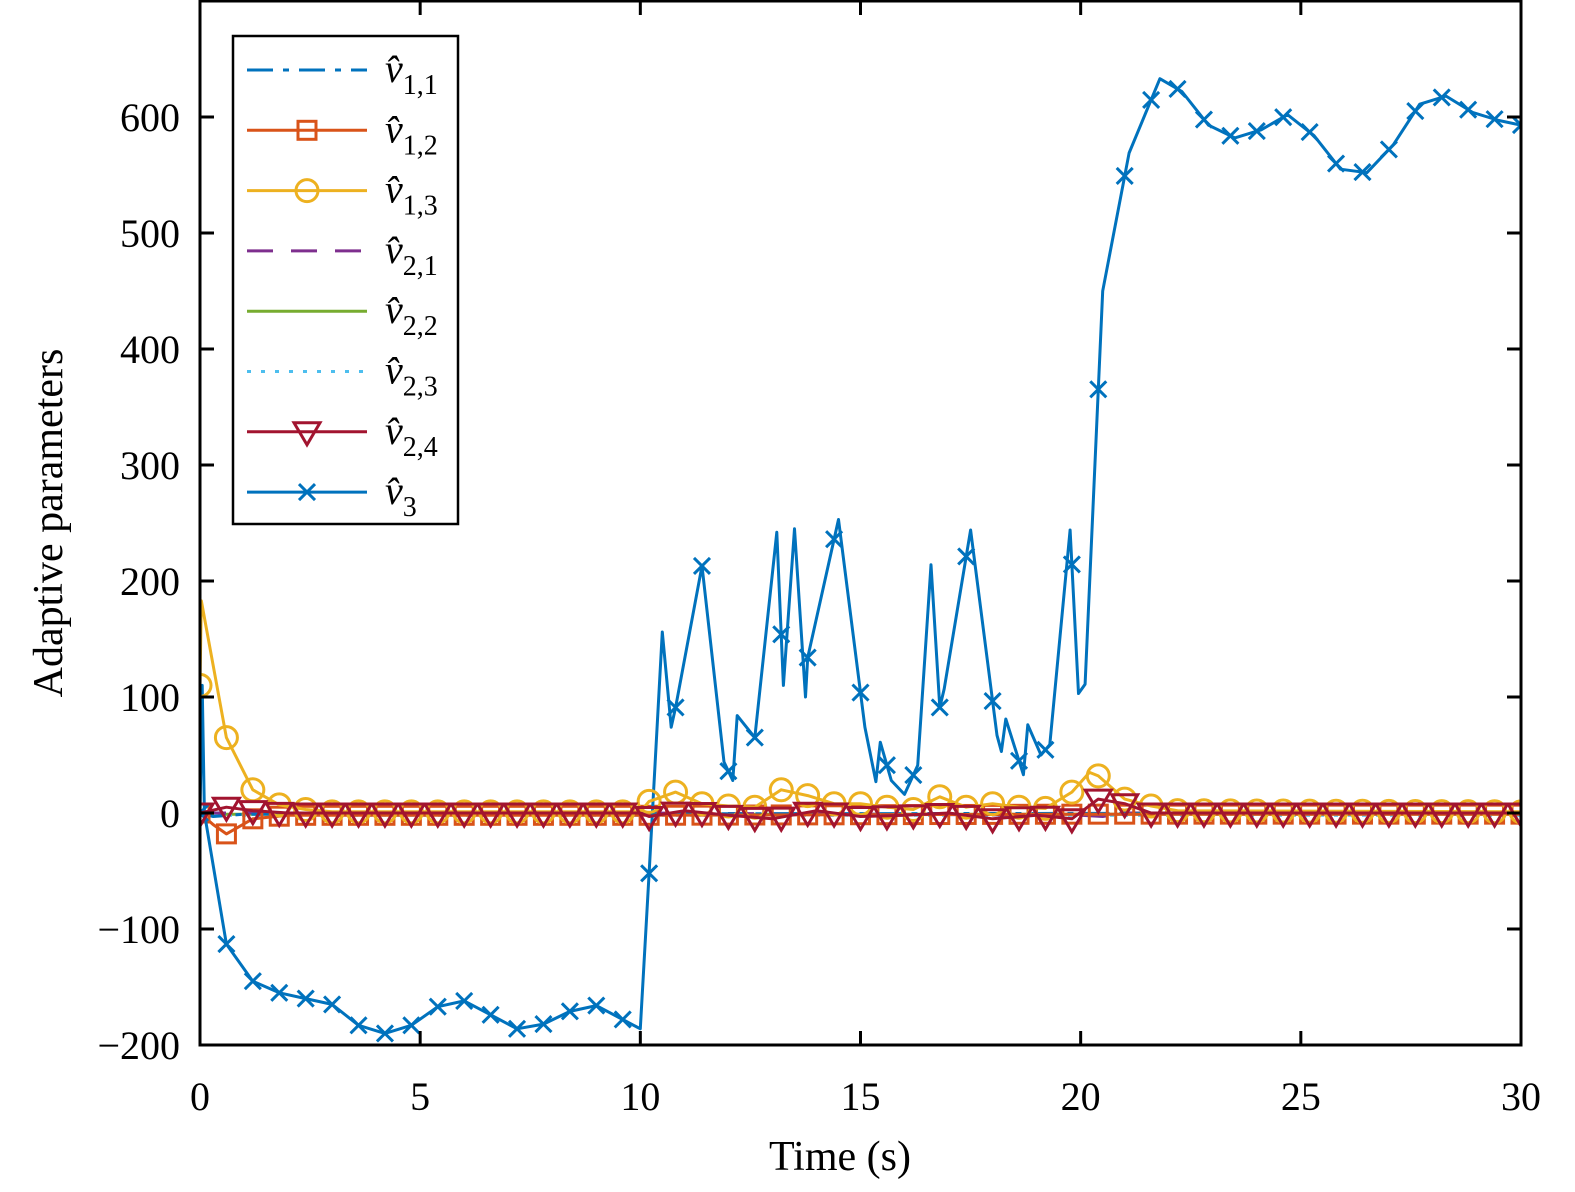 Image resolution: width=1575 pixels, height=1192 pixels. Describe the element at coordinates (411, 435) in the screenshot. I see `legend-label: v̂2,4` at that location.